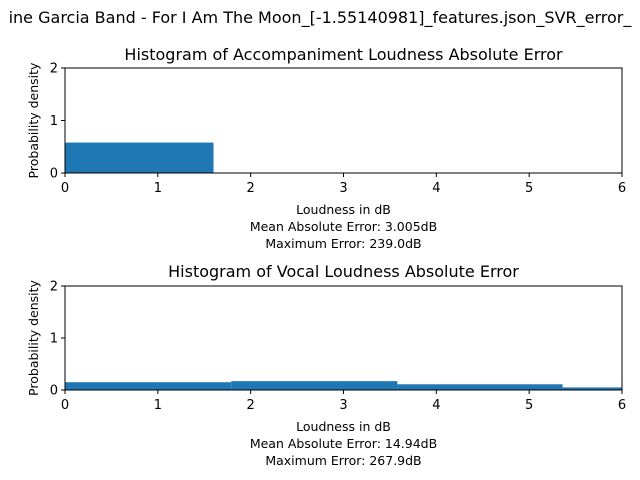 The height and width of the screenshot is (480, 640). I want to click on accompaniment-xtick-label-4: 4, so click(436, 188).